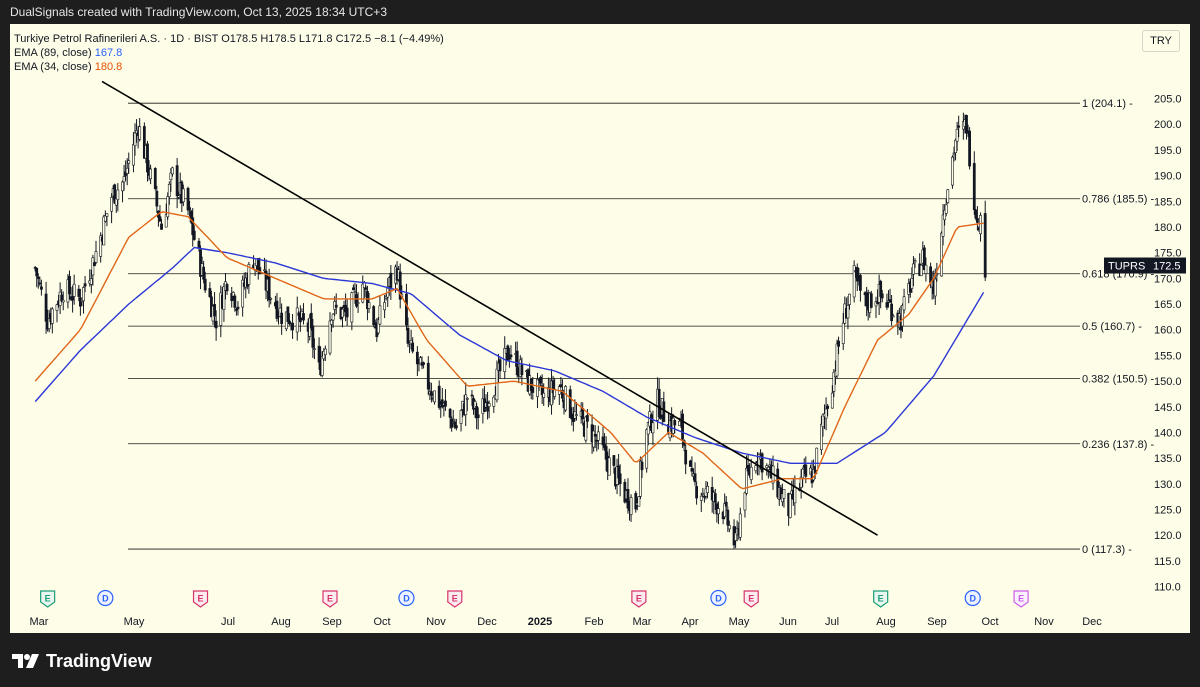 This screenshot has height=687, width=1200. I want to click on currency-button: TRY, so click(1161, 41).